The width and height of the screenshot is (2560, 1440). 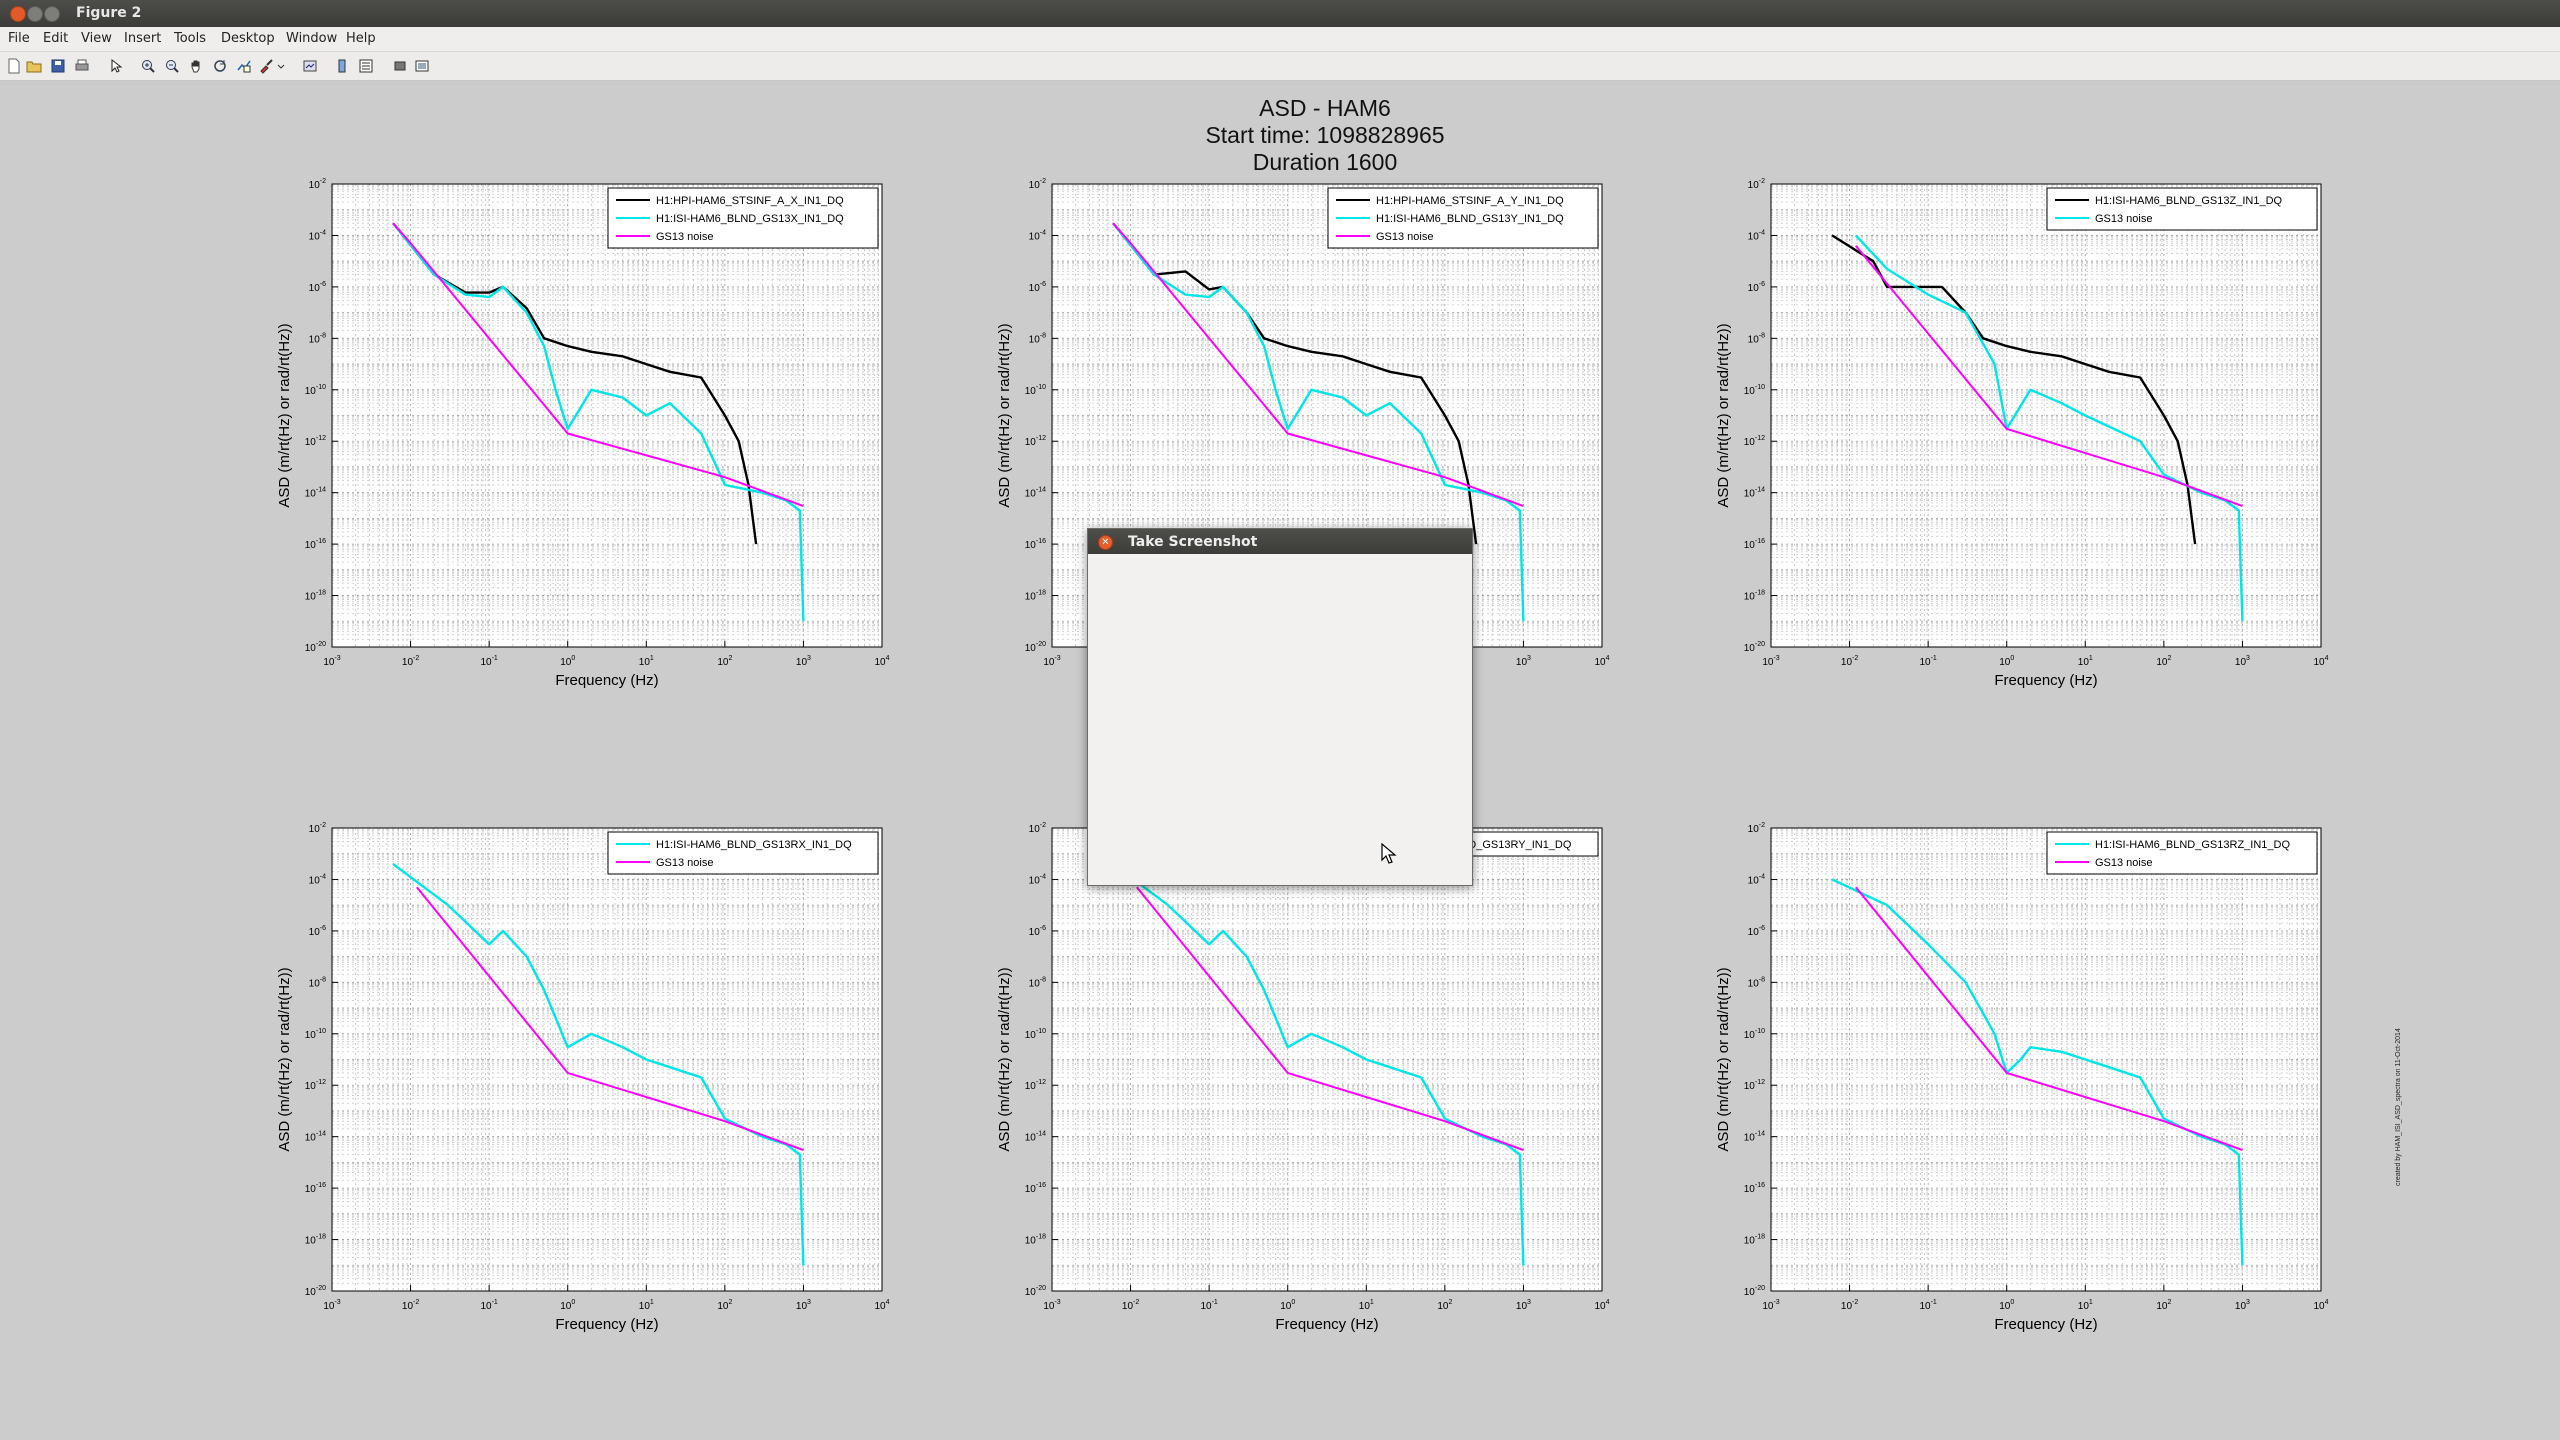 What do you see at coordinates (14, 66) in the screenshot?
I see `new-file-icon` at bounding box center [14, 66].